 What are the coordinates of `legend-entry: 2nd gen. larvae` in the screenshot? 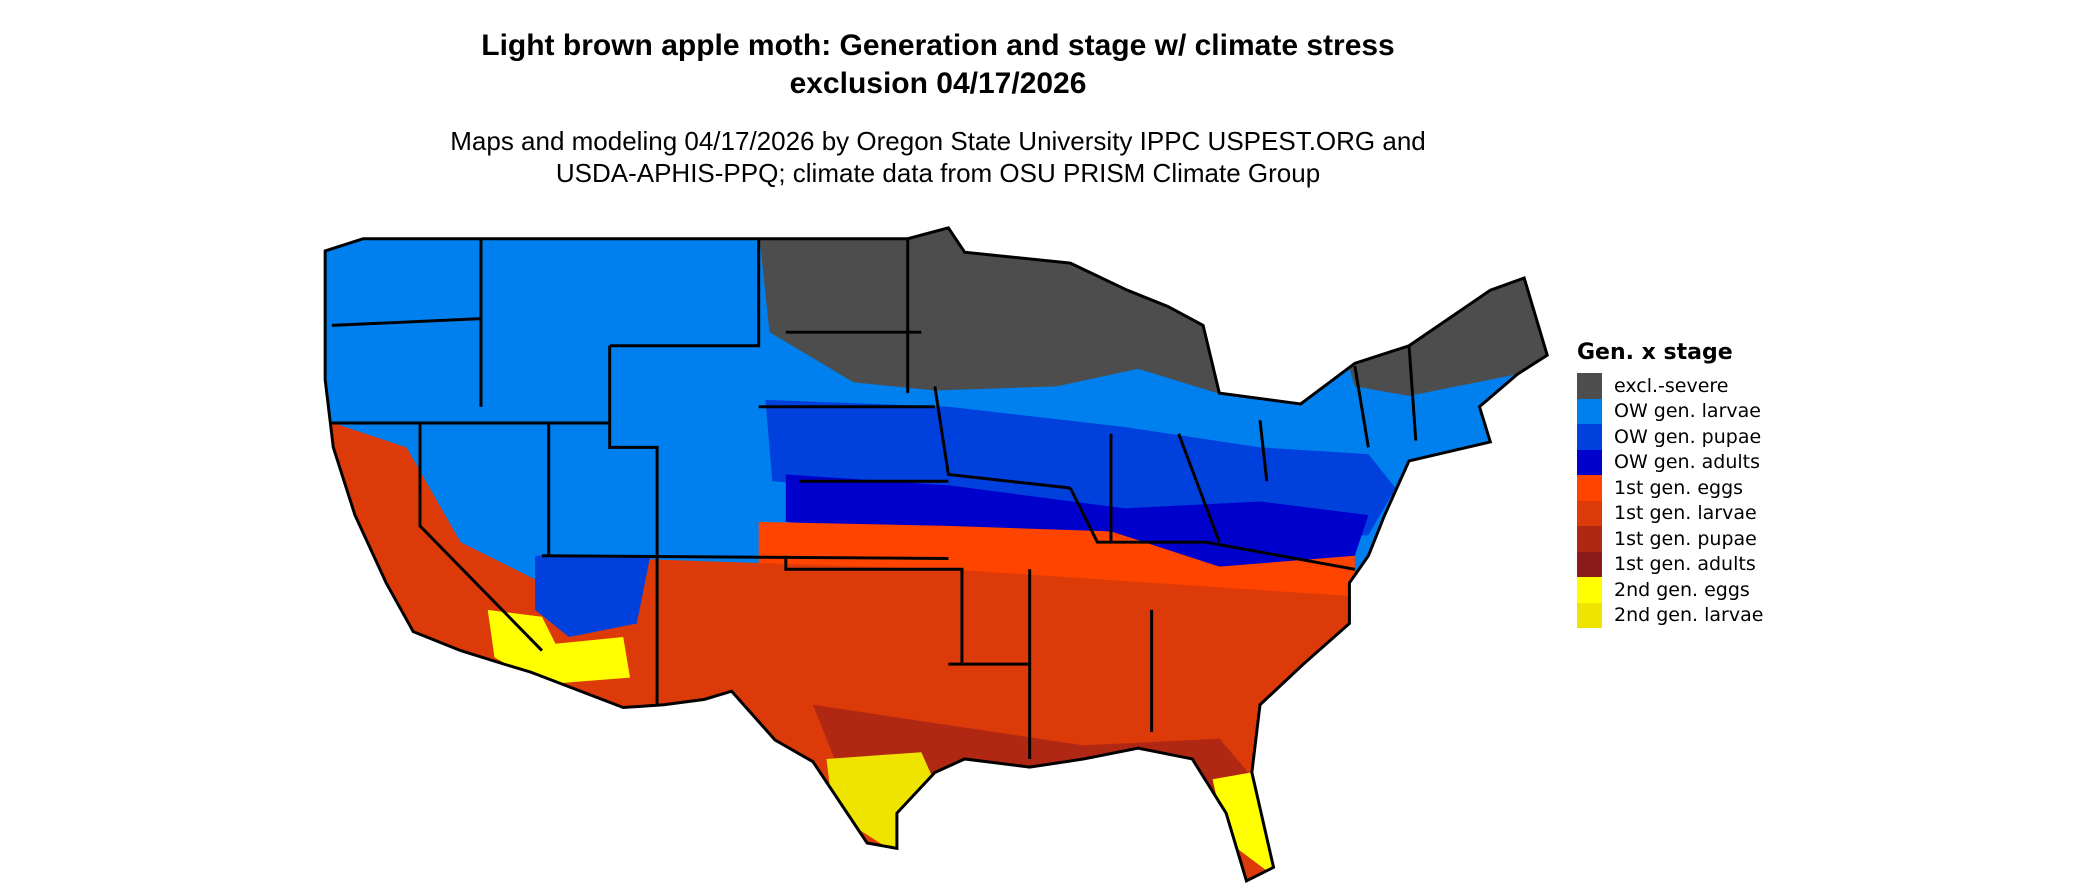 It's located at (1670, 615).